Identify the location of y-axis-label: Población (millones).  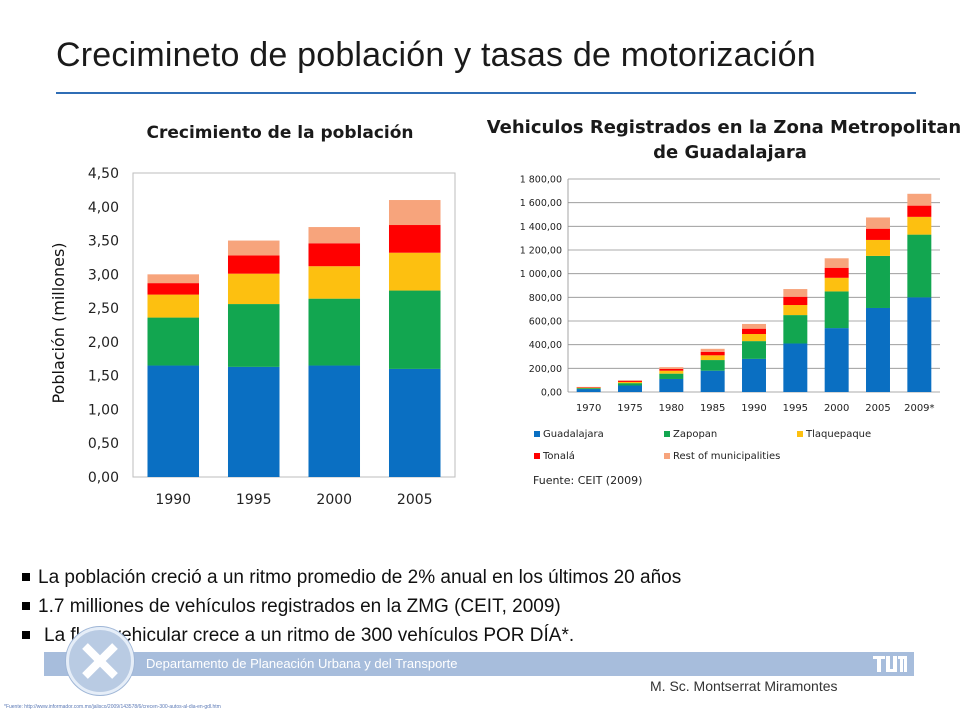
(58, 322).